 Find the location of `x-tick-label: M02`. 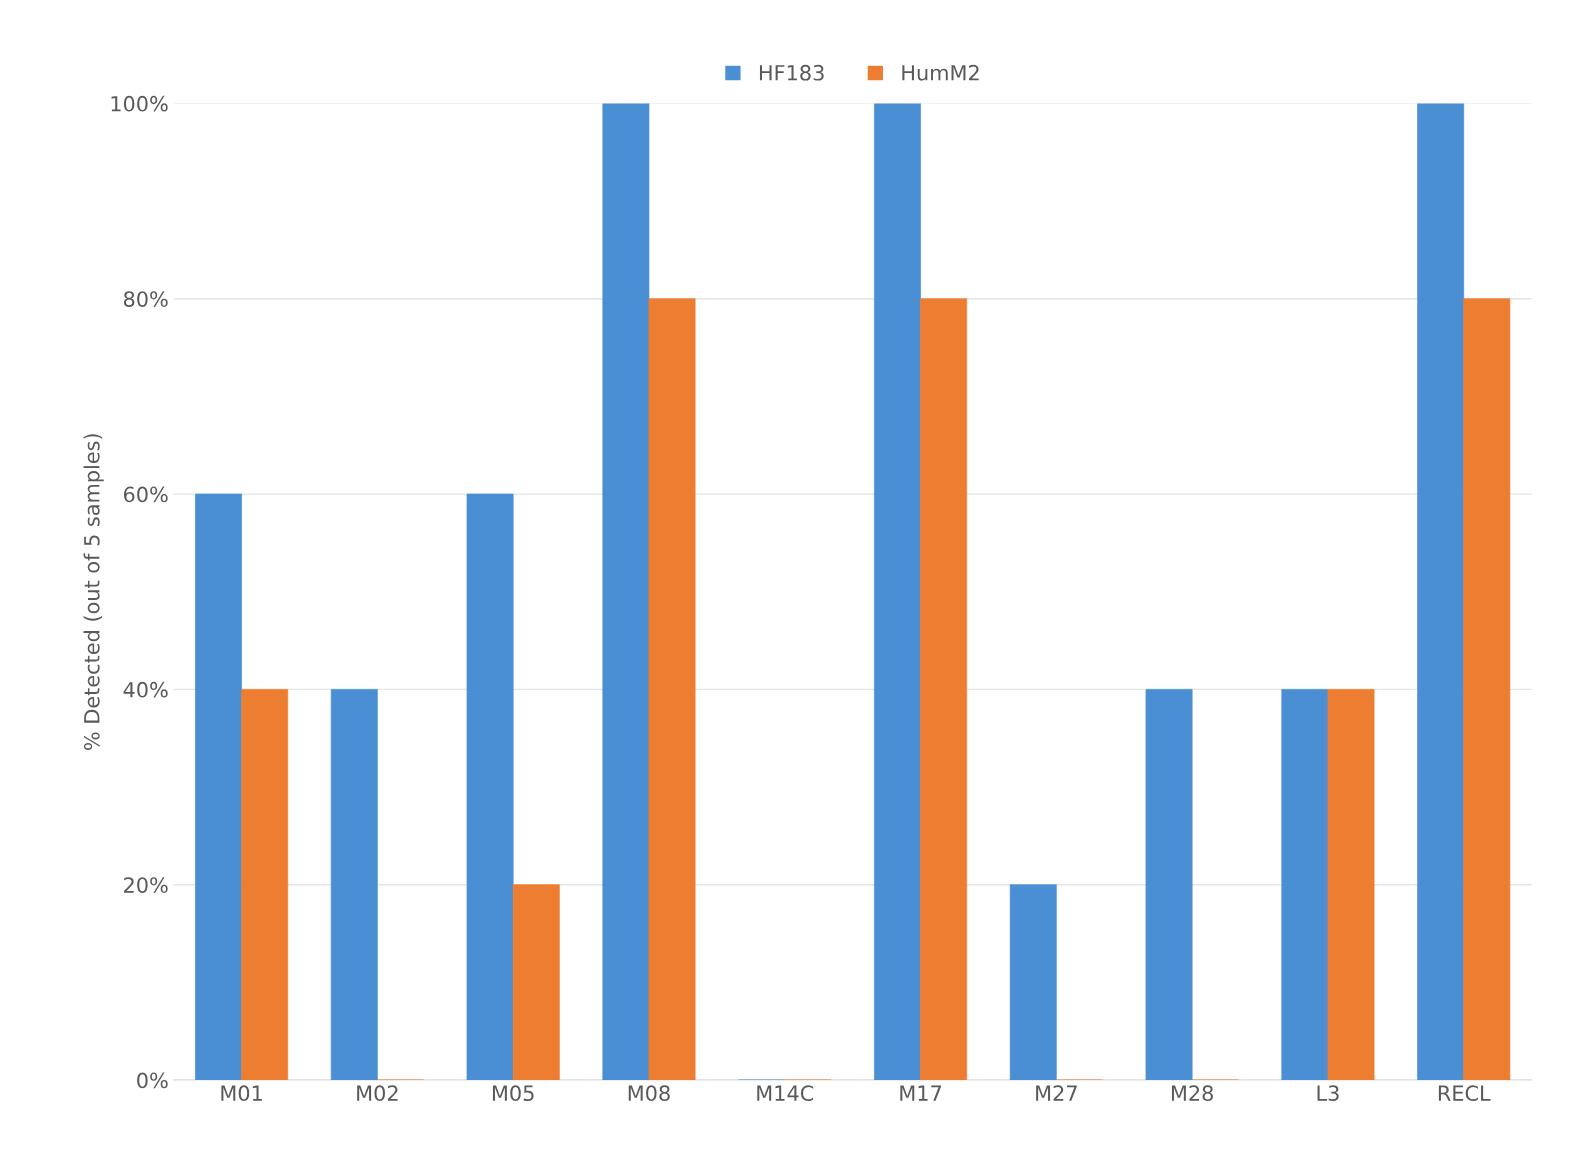

x-tick-label: M02 is located at coordinates (377, 1093).